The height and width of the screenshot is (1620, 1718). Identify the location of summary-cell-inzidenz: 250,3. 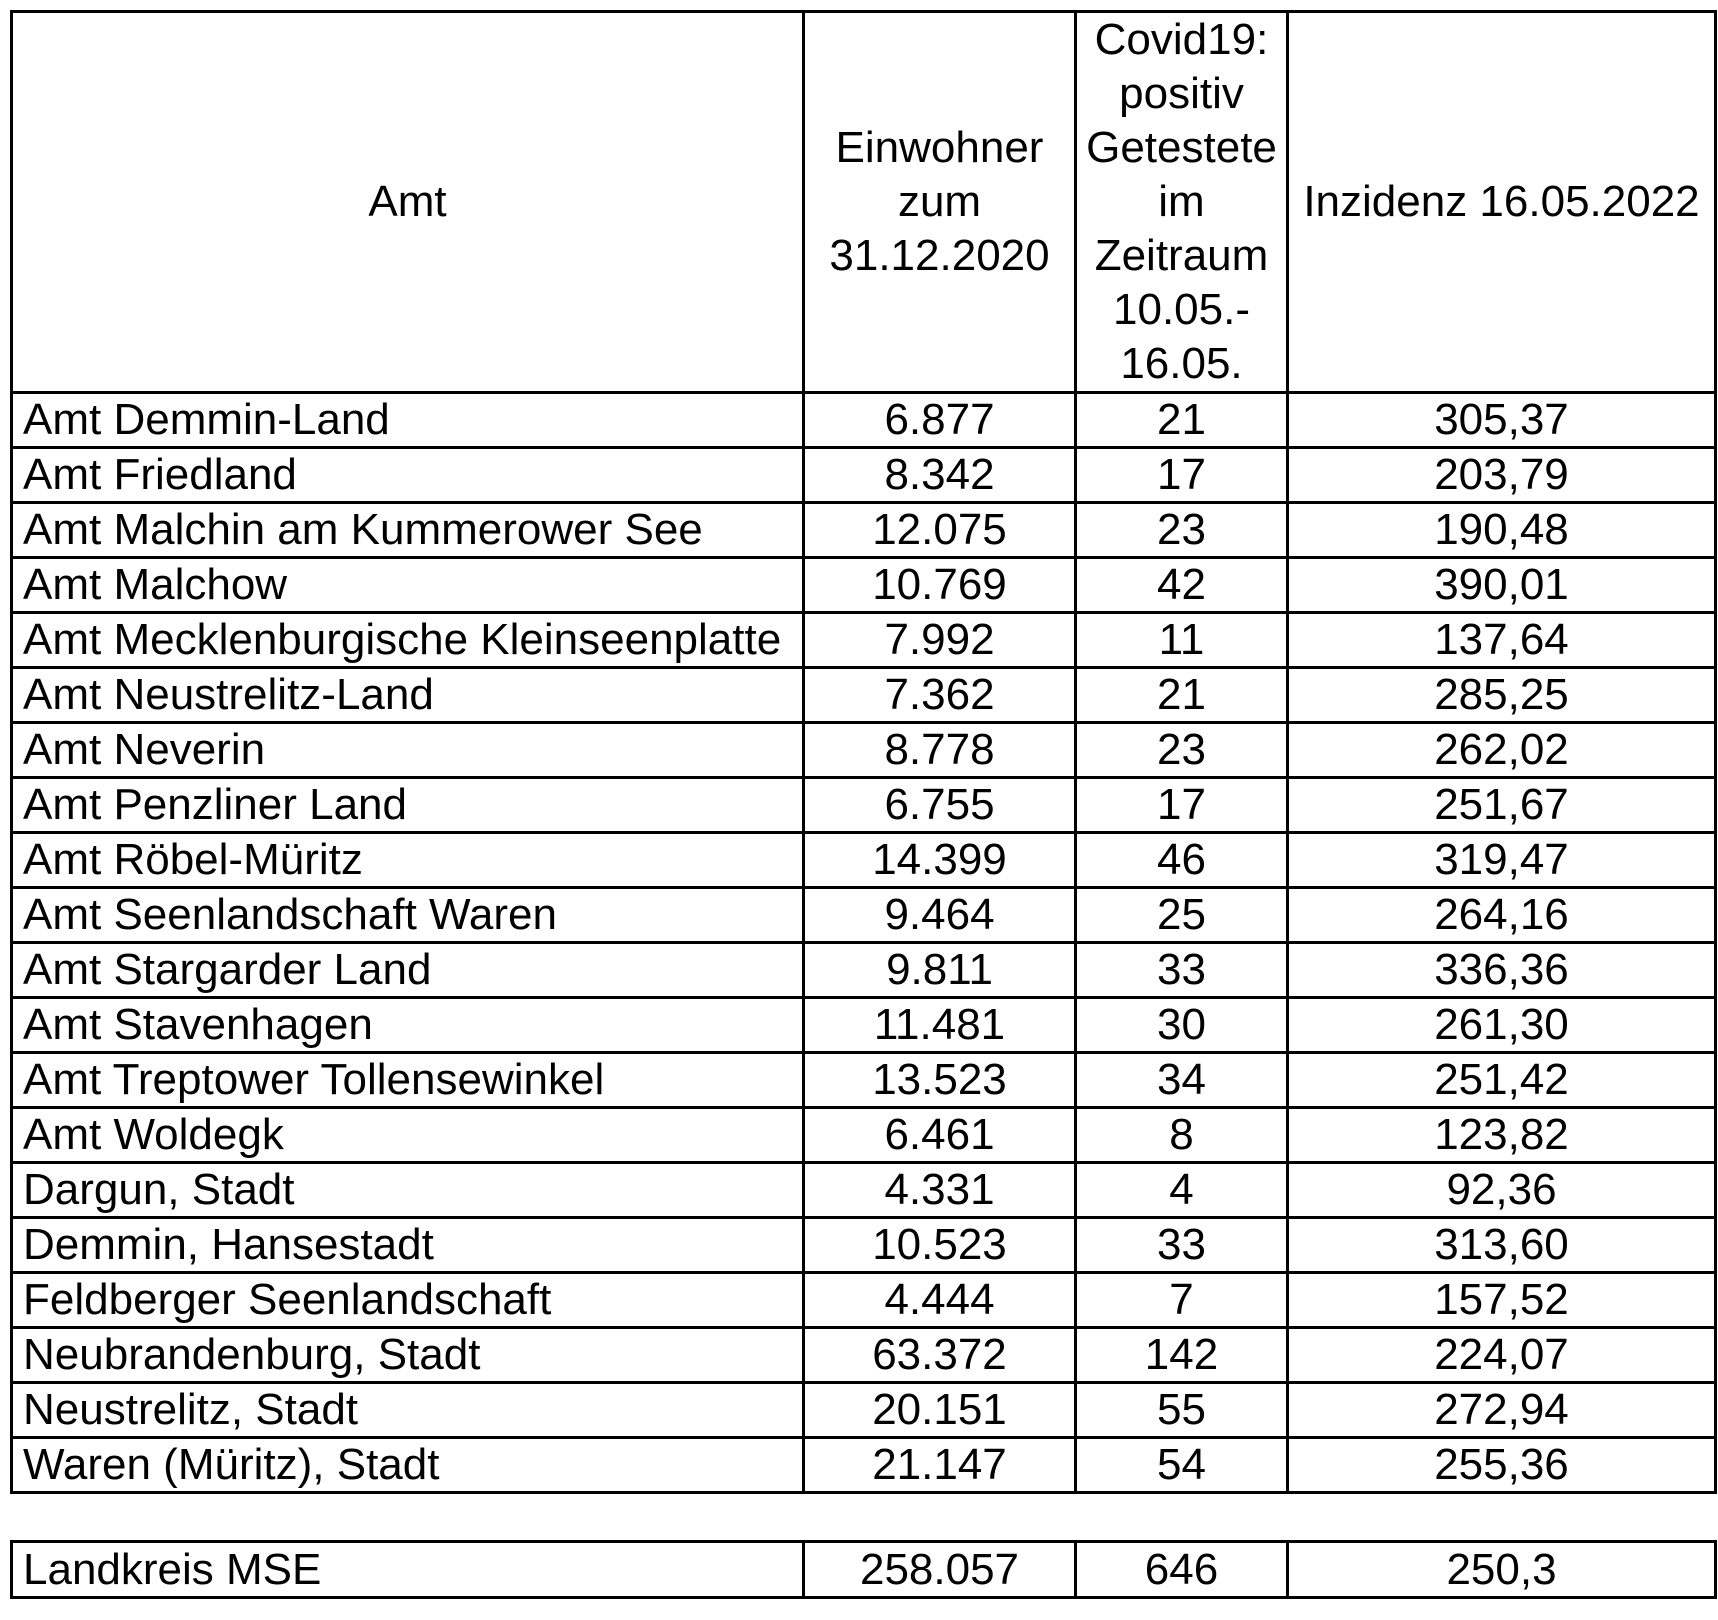
(1501, 1569).